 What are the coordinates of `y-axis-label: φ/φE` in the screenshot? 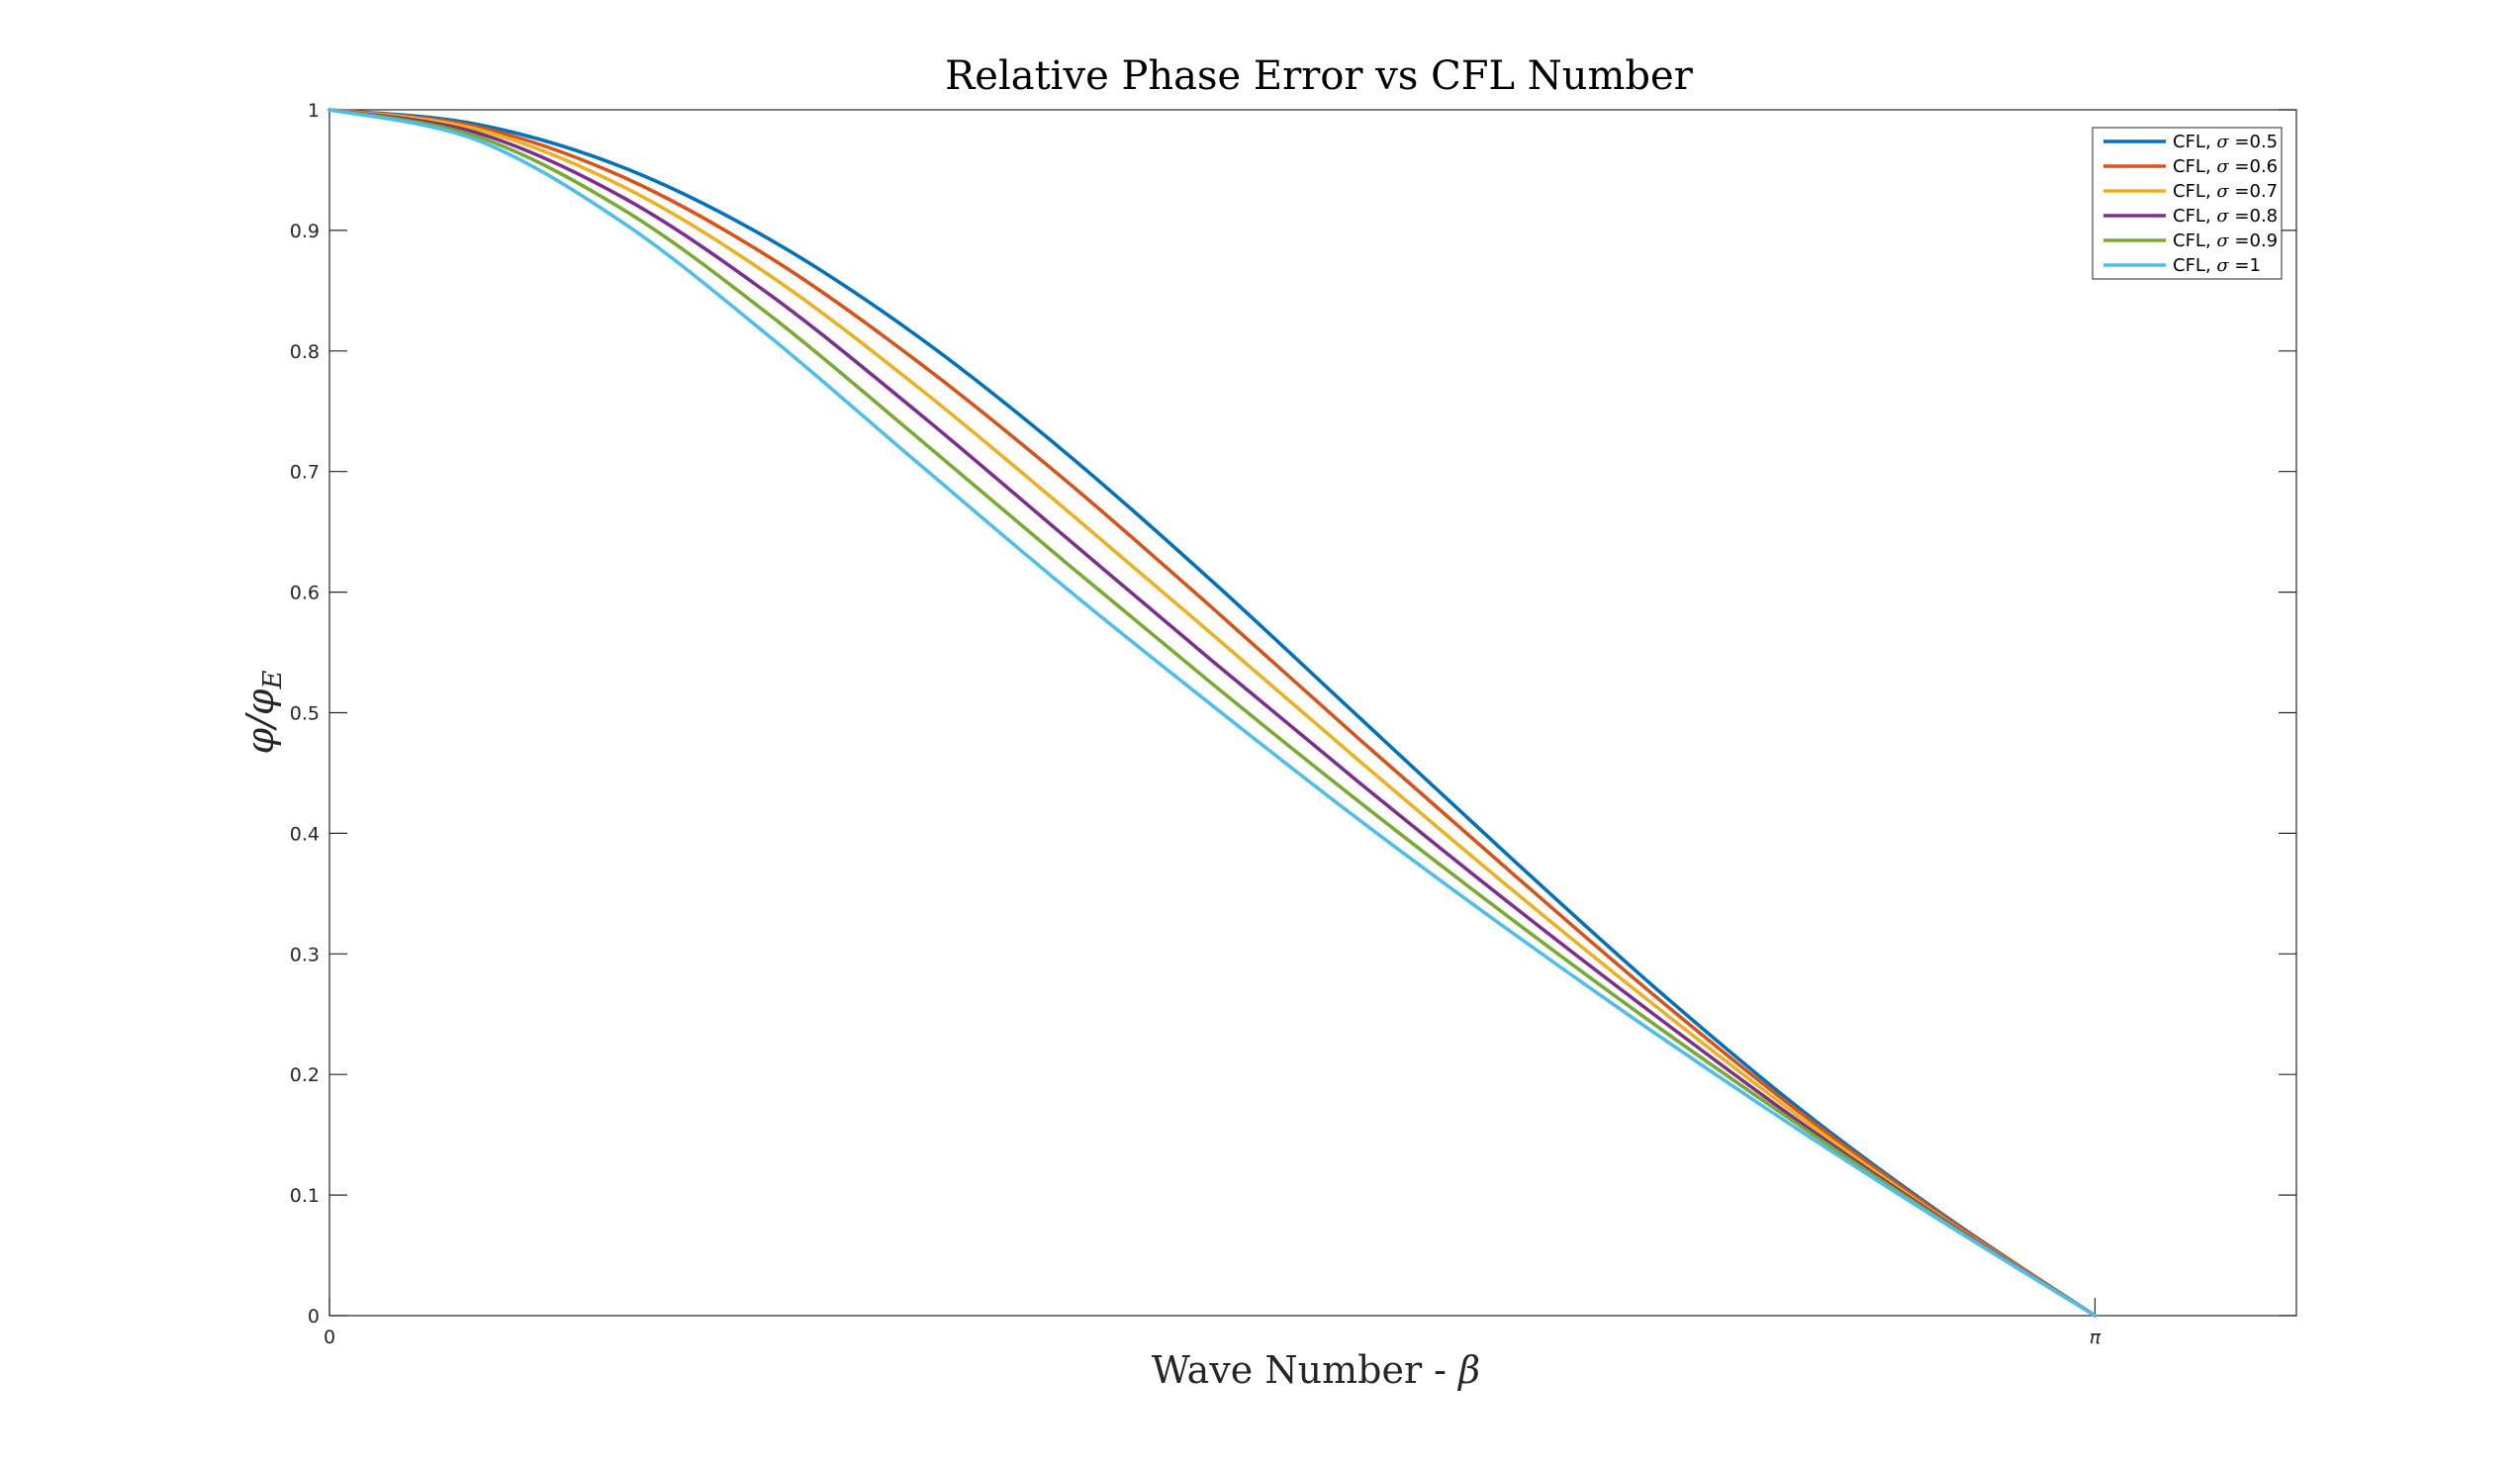 It's located at (263, 712).